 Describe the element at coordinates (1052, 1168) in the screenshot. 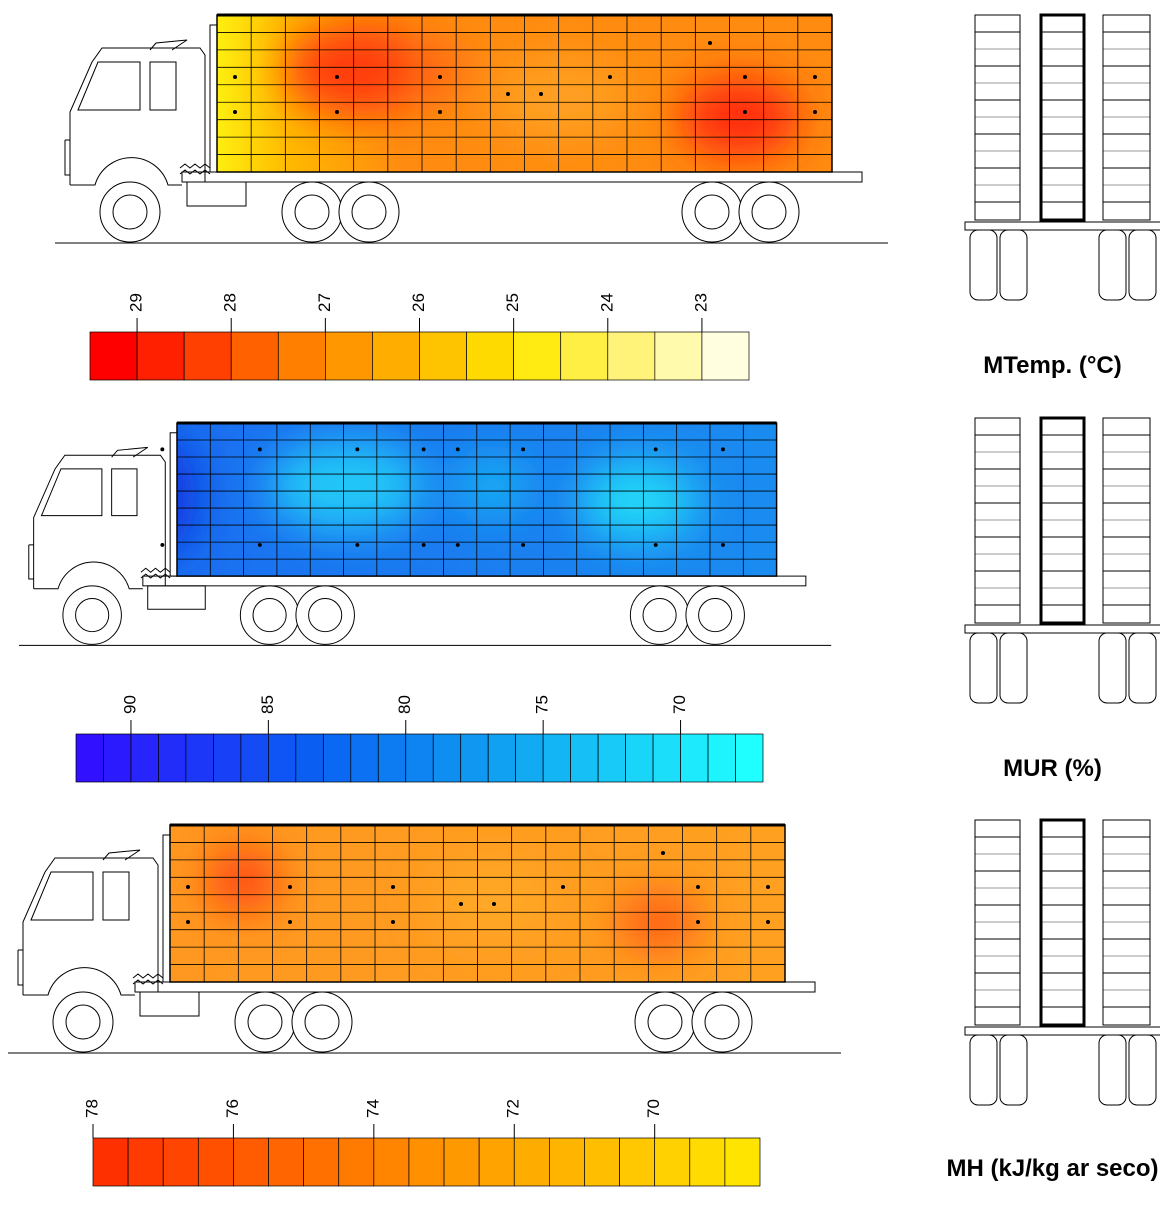

I see `panel-title: MH (kJ/kg ar seco)` at that location.